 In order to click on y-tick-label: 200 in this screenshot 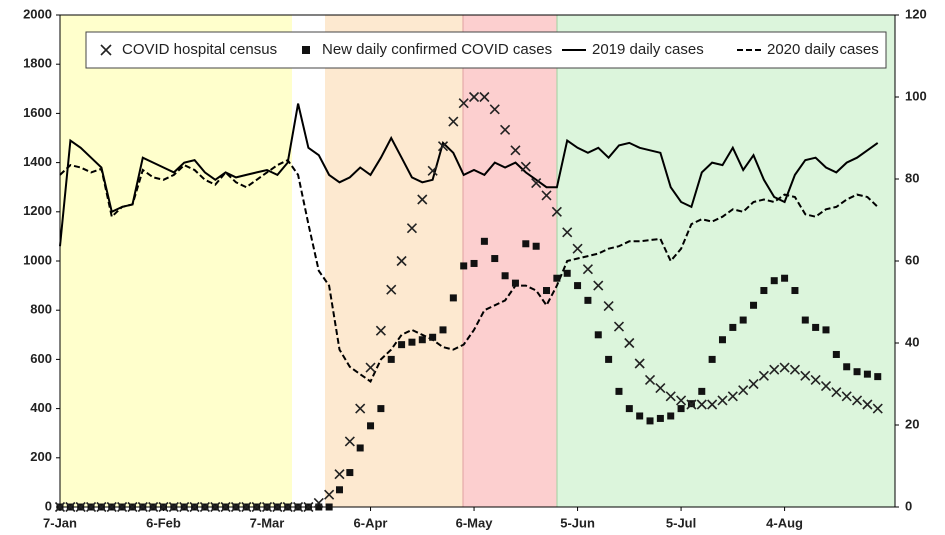, I will do `click(41, 456)`.